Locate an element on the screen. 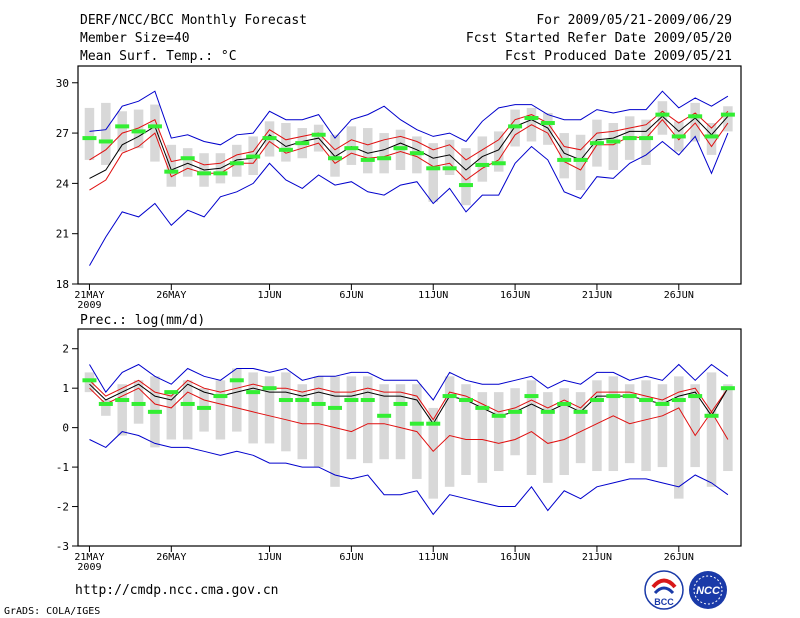 The height and width of the screenshot is (618, 800). temp-y-tick-label: 24 is located at coordinates (63, 183).